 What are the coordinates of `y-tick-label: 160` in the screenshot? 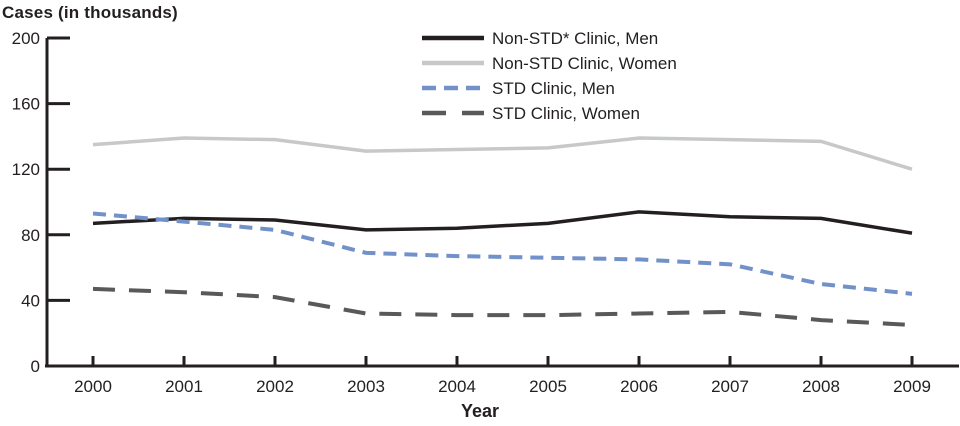 It's located at (26, 104).